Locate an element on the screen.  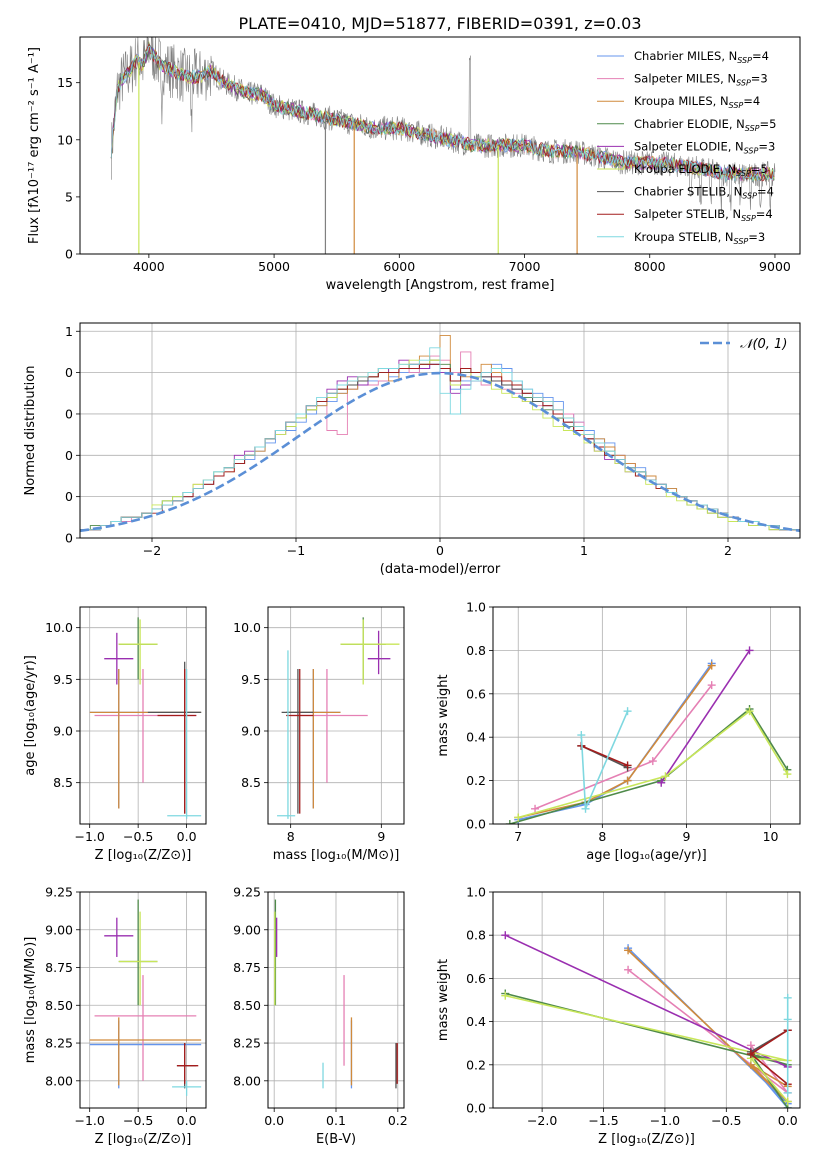
x-tick-label: 5000 is located at coordinates (274, 266).